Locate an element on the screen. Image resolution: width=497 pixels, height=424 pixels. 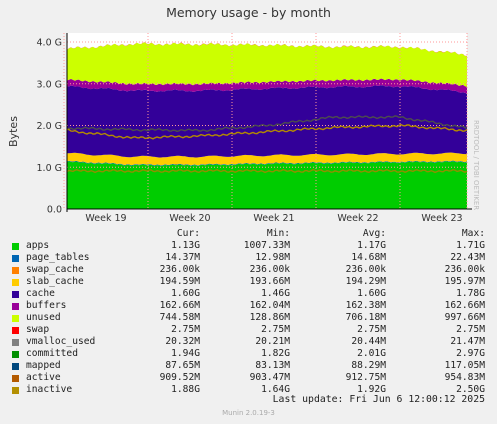
legend-cur: 14.37M is located at coordinates (182, 257).